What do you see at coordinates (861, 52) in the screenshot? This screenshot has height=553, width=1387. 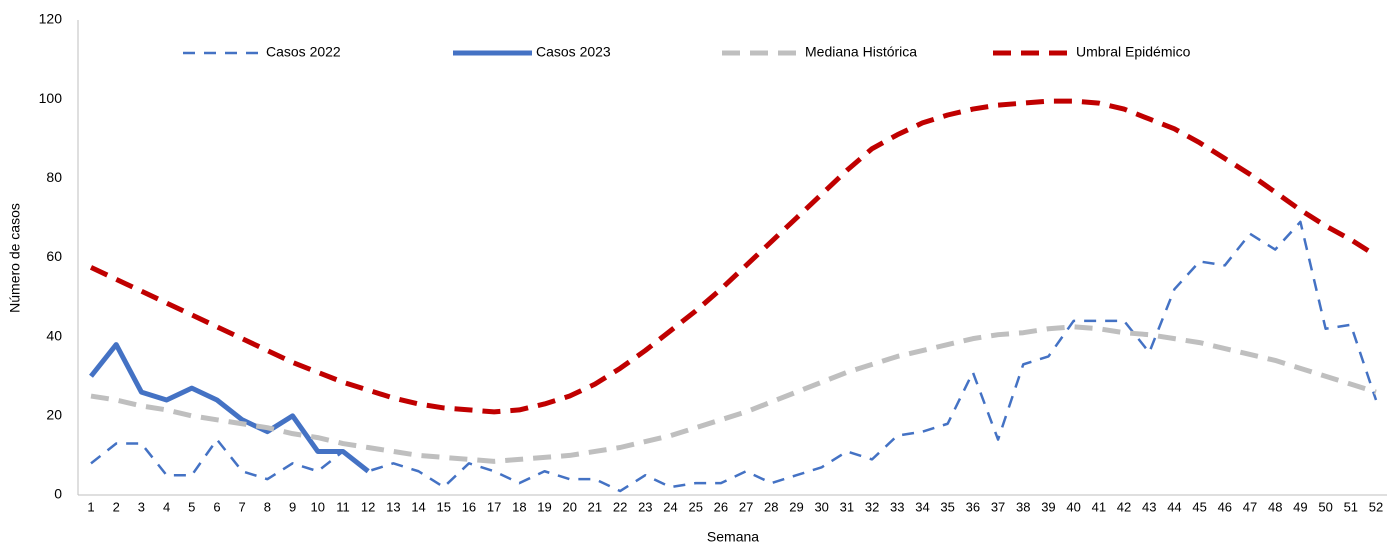 I see `legend-label: Mediana Histórica` at bounding box center [861, 52].